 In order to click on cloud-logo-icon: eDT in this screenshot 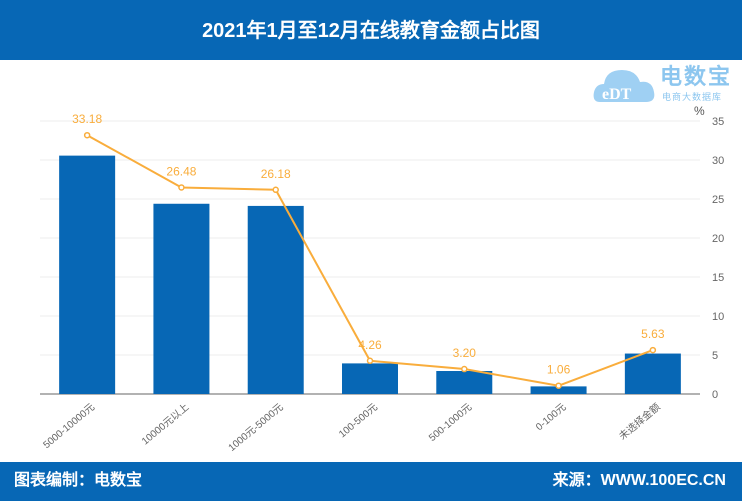, I will do `click(624, 86)`.